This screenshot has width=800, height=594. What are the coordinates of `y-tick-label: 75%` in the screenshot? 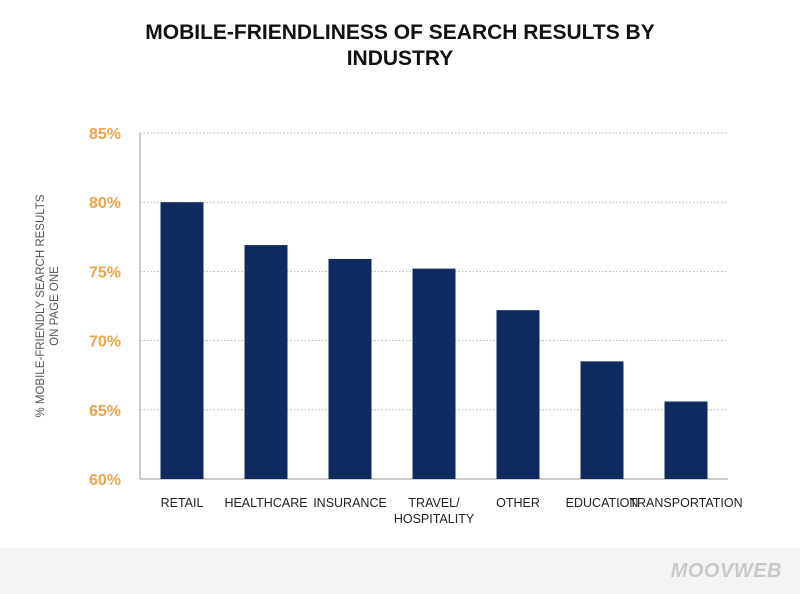 It's located at (105, 272).